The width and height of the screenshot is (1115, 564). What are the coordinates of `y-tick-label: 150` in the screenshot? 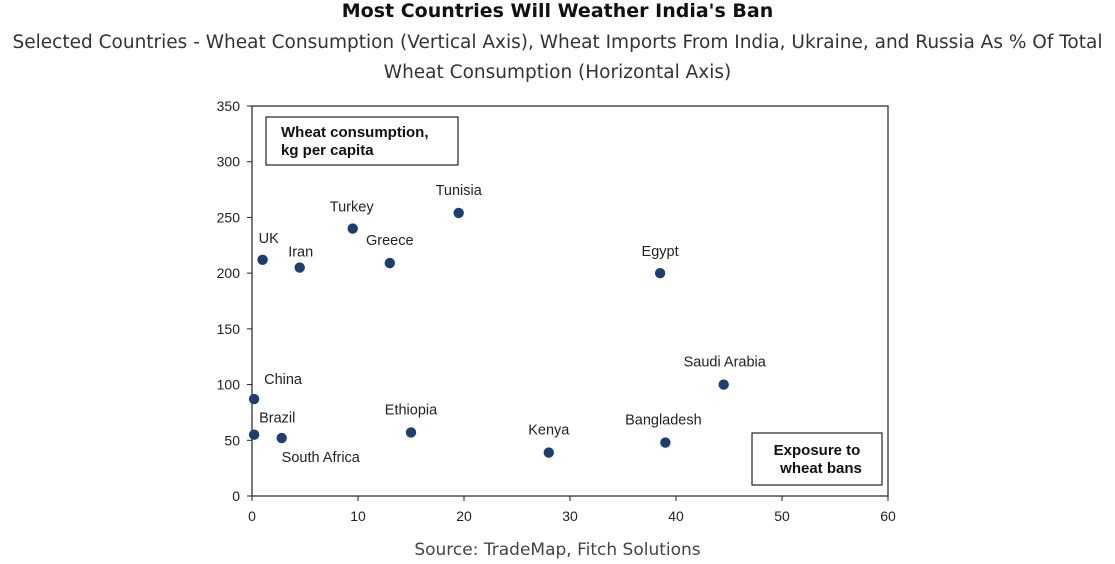 It's located at (229, 329).